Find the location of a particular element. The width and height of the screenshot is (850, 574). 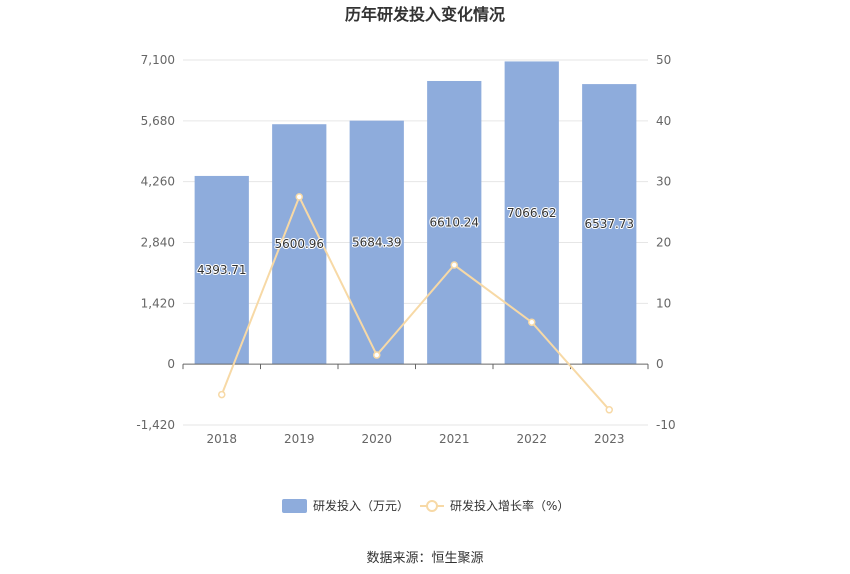

bar-value-label: 6537.73 is located at coordinates (609, 224).